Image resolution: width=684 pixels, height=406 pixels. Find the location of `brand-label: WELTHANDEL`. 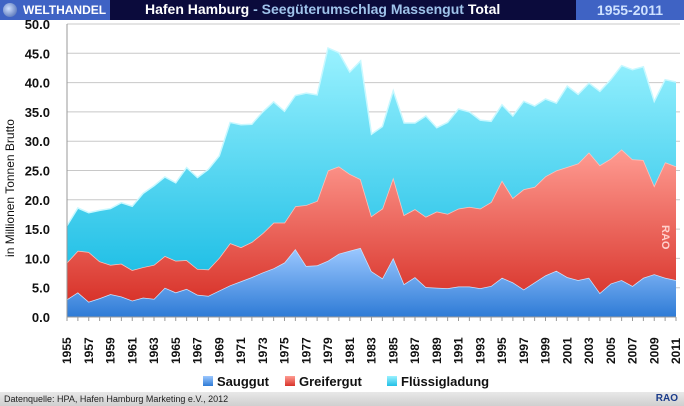

brand-label: WELTHANDEL is located at coordinates (65, 10).